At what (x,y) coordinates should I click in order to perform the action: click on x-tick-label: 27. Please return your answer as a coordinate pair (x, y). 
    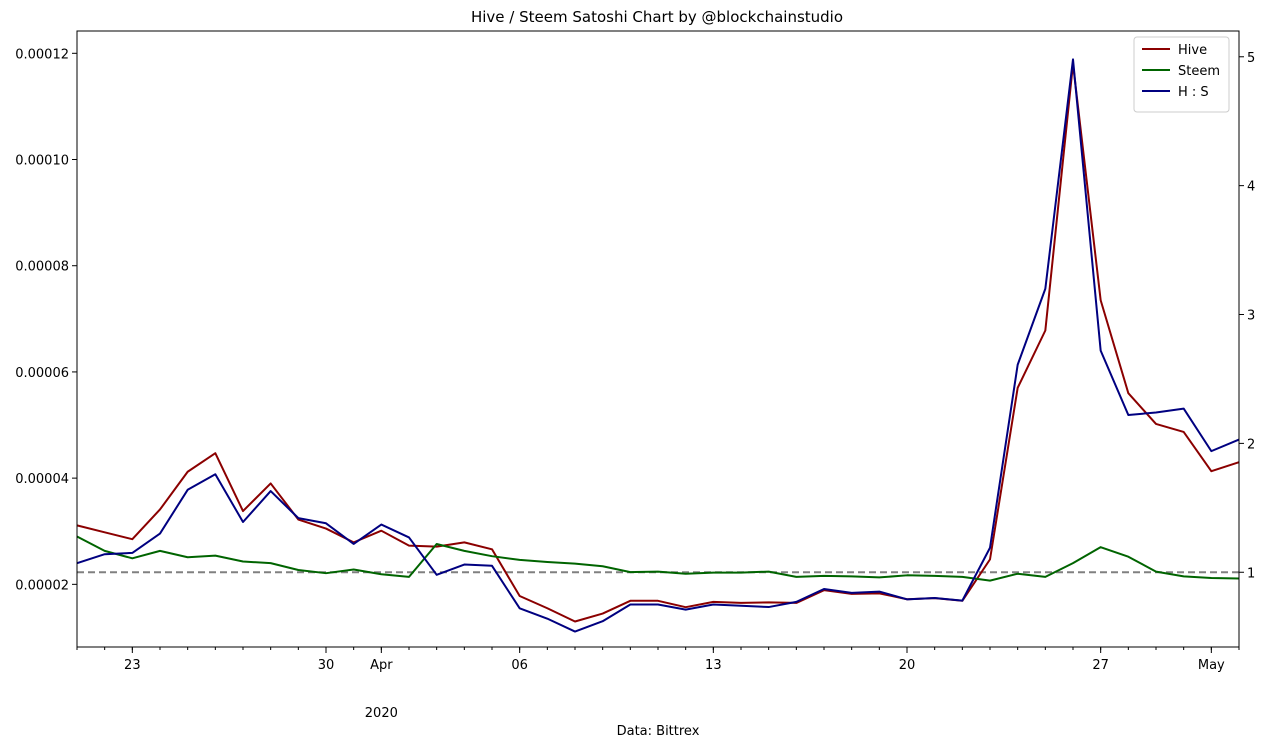
    Looking at the image, I should click on (1100, 665).